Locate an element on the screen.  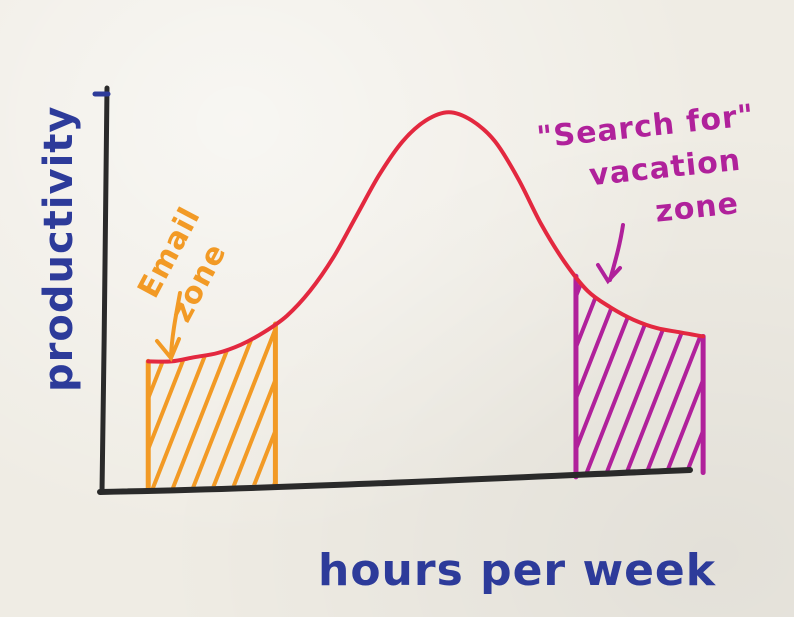
x-axis-line is located at coordinates (395, 481).